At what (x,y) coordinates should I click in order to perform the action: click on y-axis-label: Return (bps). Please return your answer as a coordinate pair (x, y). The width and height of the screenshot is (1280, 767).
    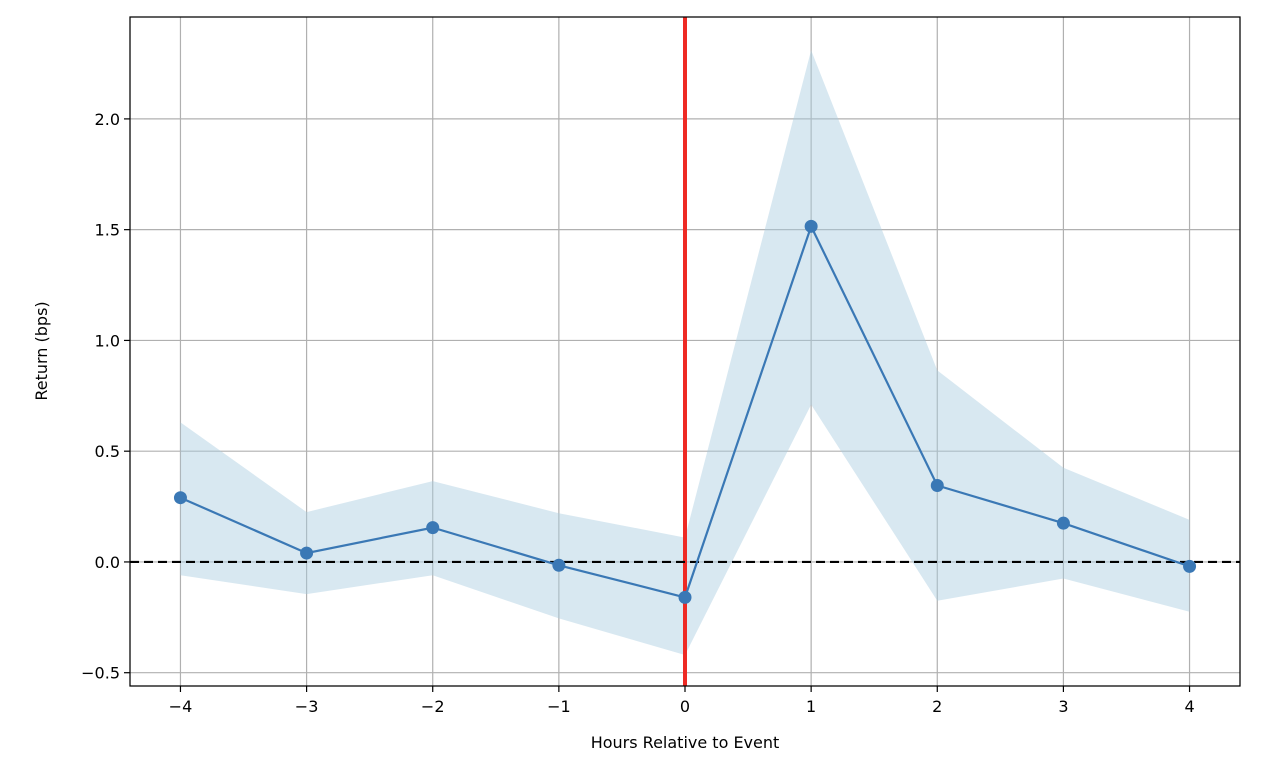
    Looking at the image, I should click on (41, 350).